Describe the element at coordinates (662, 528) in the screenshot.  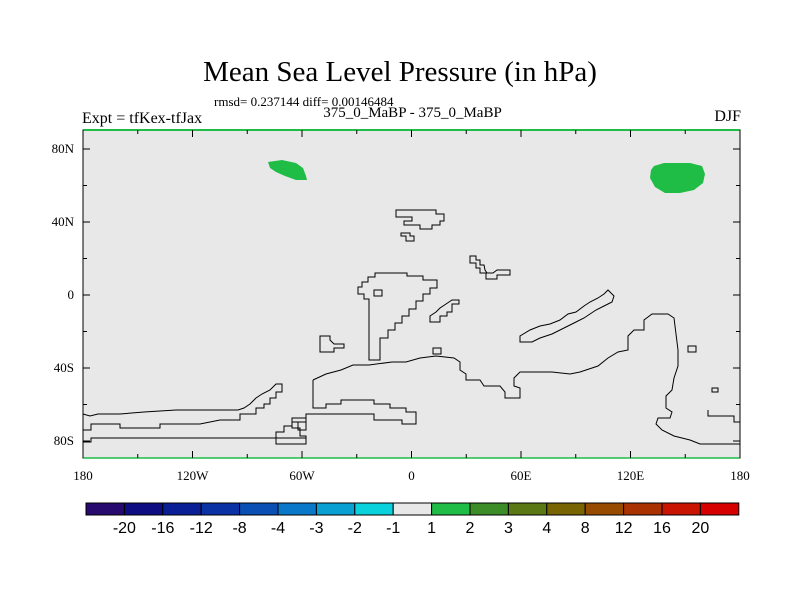
I see `colorbar-label: 16` at that location.